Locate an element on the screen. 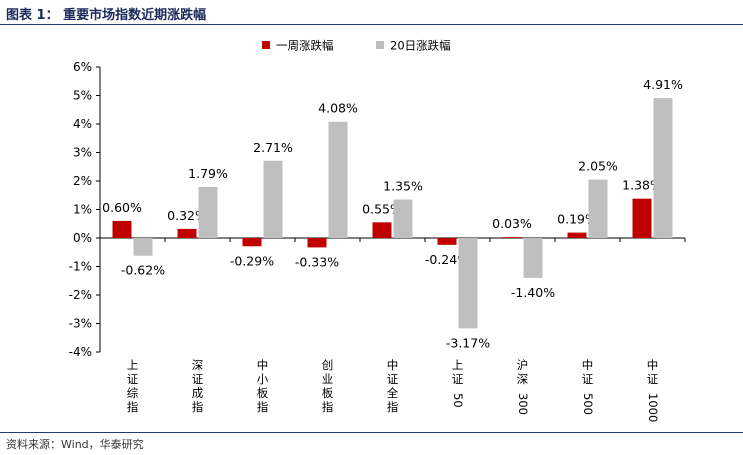 Image resolution: width=743 pixels, height=455 pixels. category-label: 50 is located at coordinates (458, 400).